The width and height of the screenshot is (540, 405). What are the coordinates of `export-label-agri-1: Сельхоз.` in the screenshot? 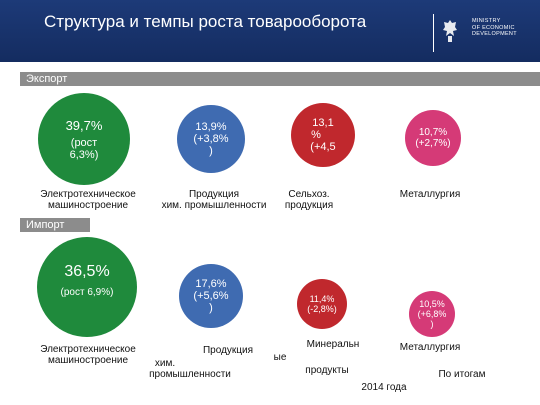 It's located at (309, 194).